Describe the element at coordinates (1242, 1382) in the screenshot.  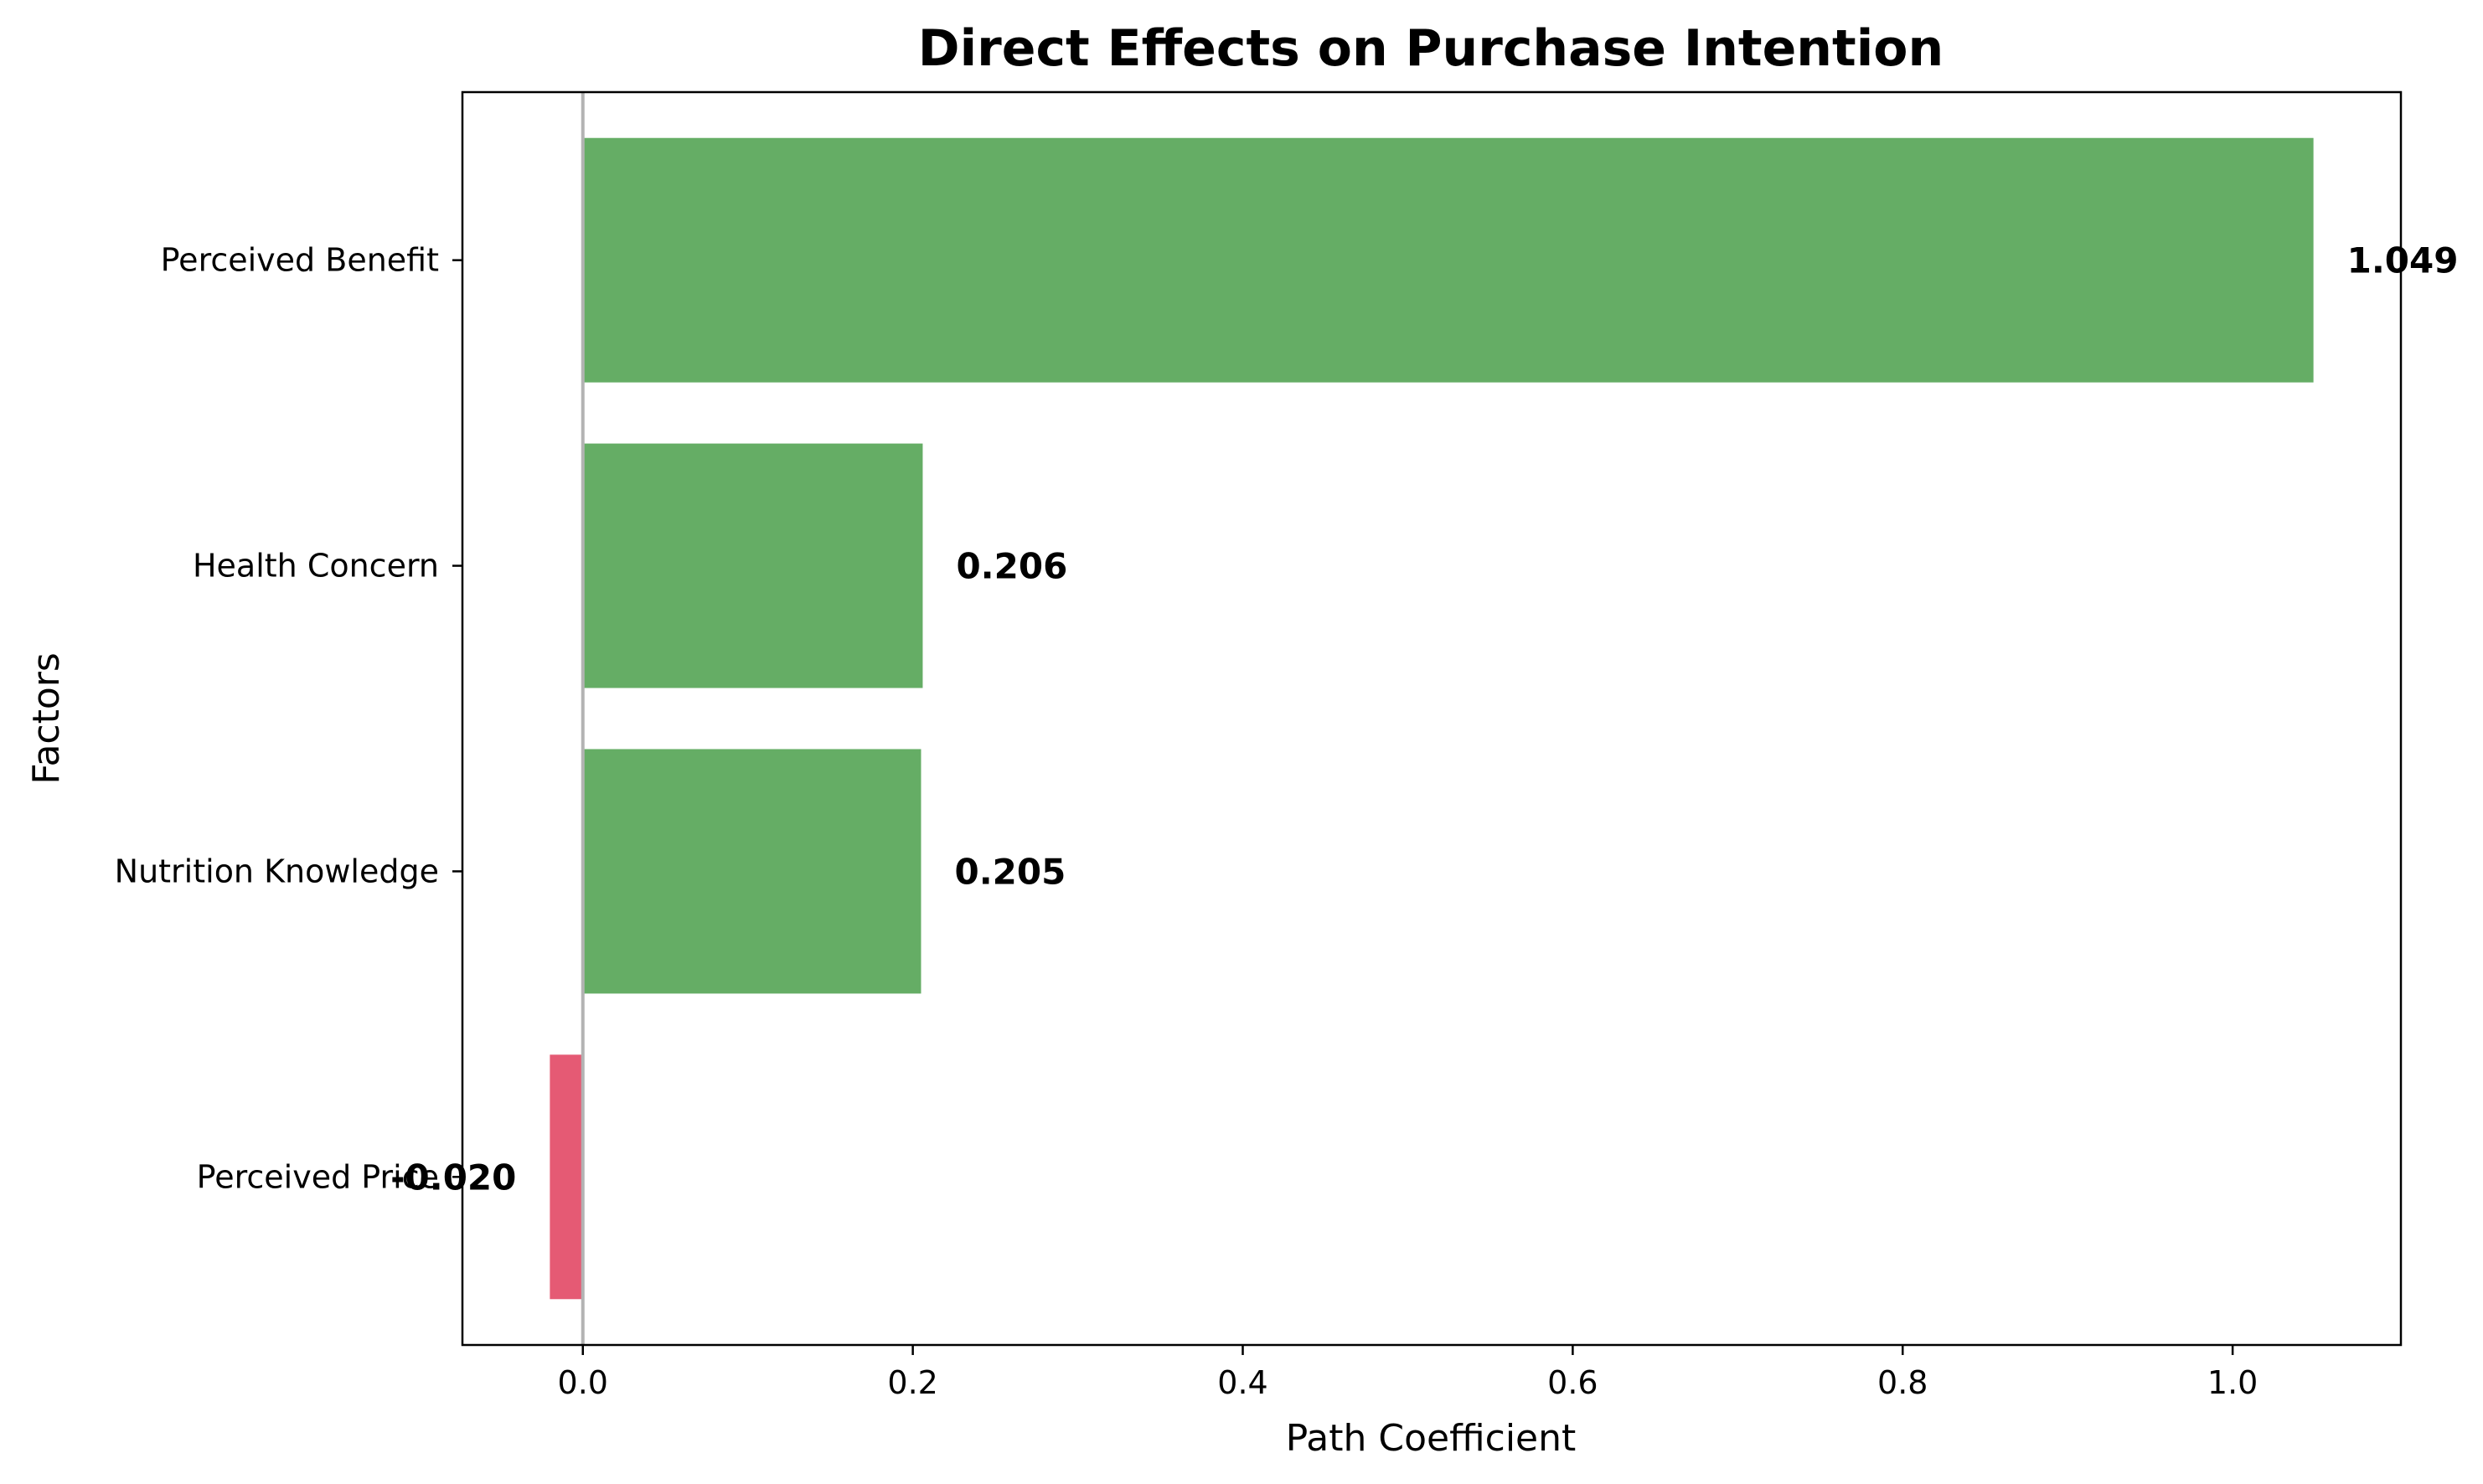
I see `x-tick-label-2: 0.4` at that location.